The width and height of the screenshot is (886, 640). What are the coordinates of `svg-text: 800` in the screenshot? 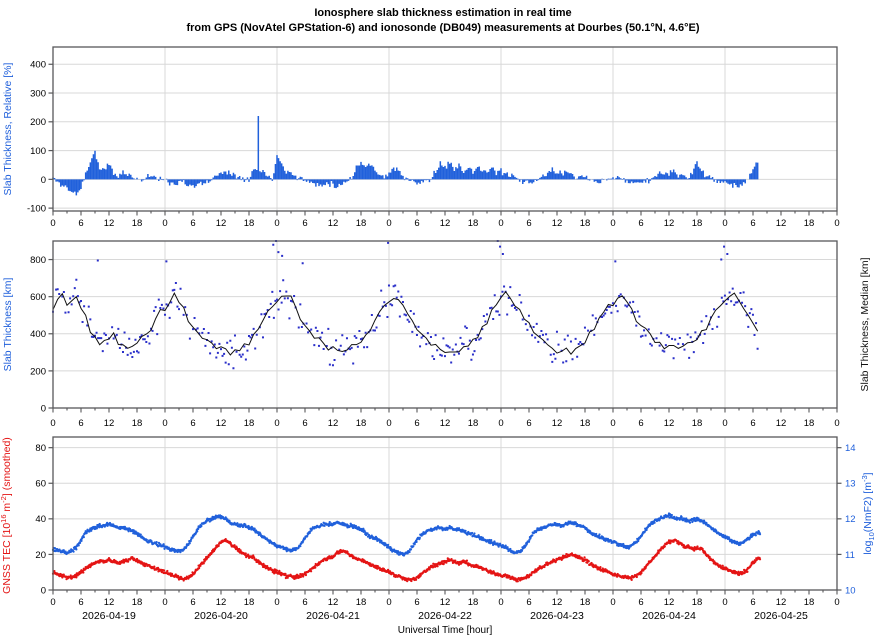 It's located at (38, 260).